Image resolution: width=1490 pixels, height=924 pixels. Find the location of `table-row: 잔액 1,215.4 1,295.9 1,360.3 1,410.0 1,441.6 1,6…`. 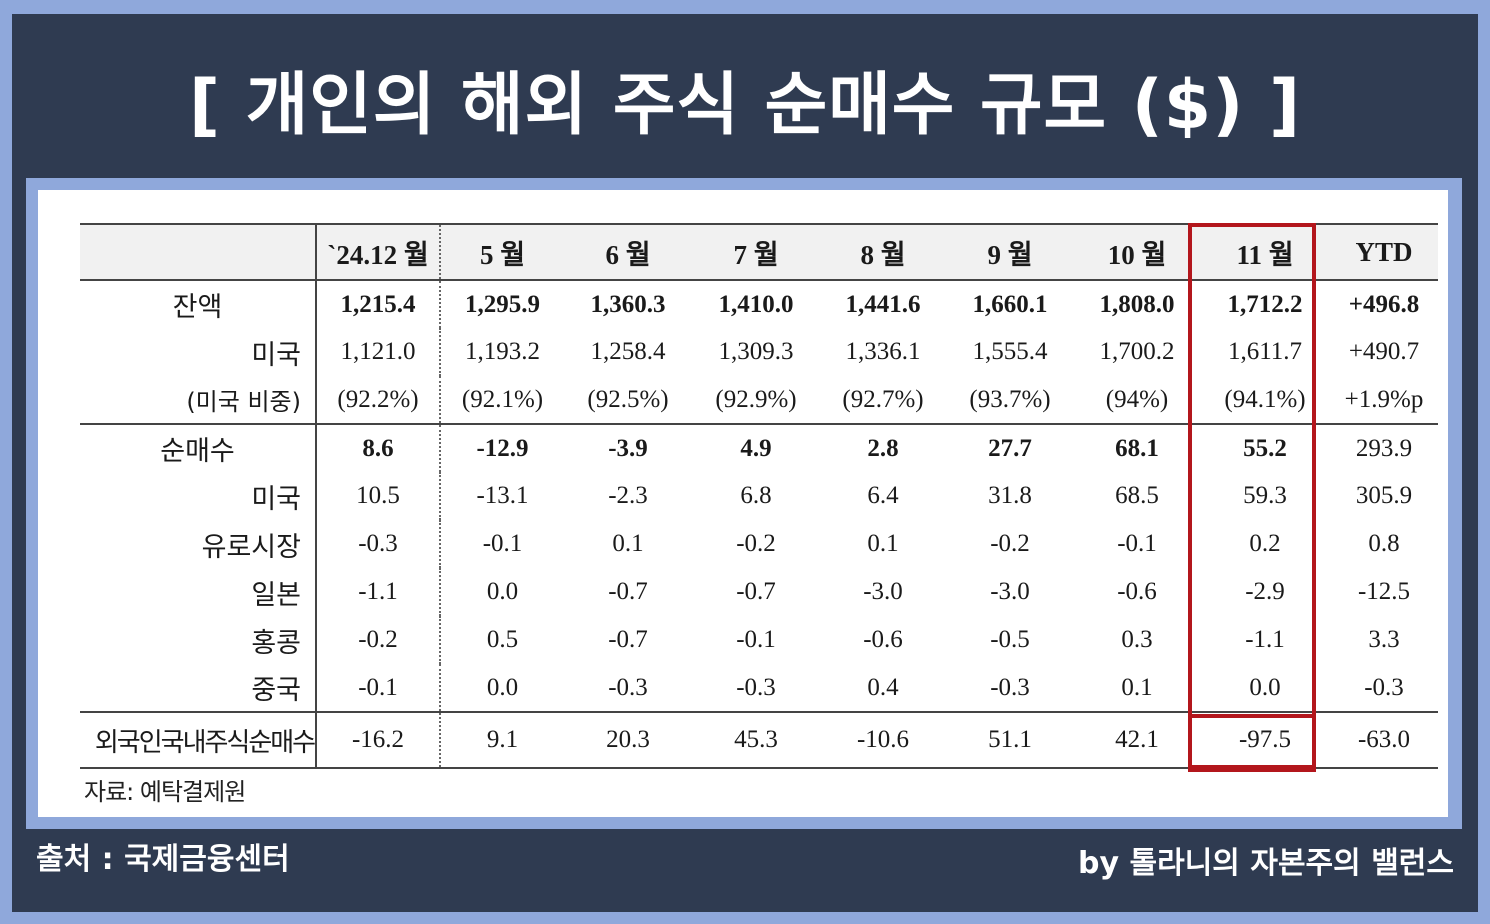

table-row: 잔액 1,215.4 1,295.9 1,360.3 1,410.0 1,441.6 1,6… is located at coordinates (759, 304).